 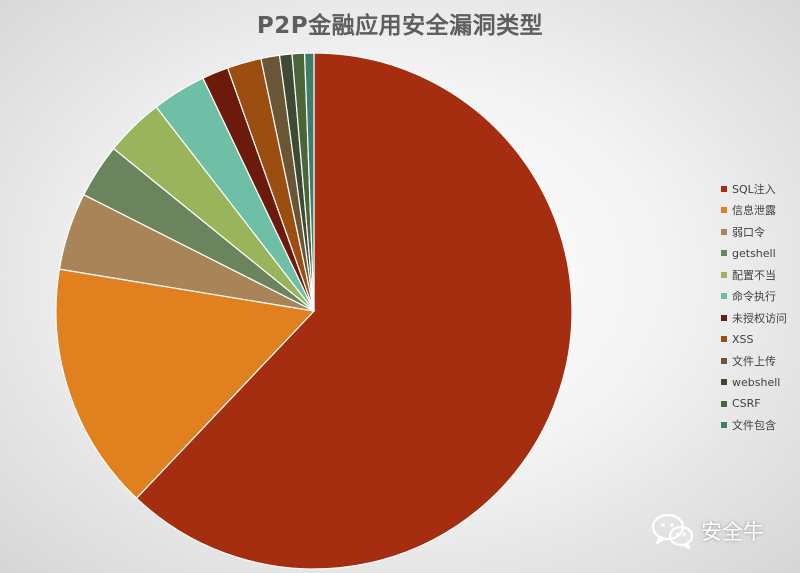 I want to click on legend-label: 文件包含, so click(x=754, y=426).